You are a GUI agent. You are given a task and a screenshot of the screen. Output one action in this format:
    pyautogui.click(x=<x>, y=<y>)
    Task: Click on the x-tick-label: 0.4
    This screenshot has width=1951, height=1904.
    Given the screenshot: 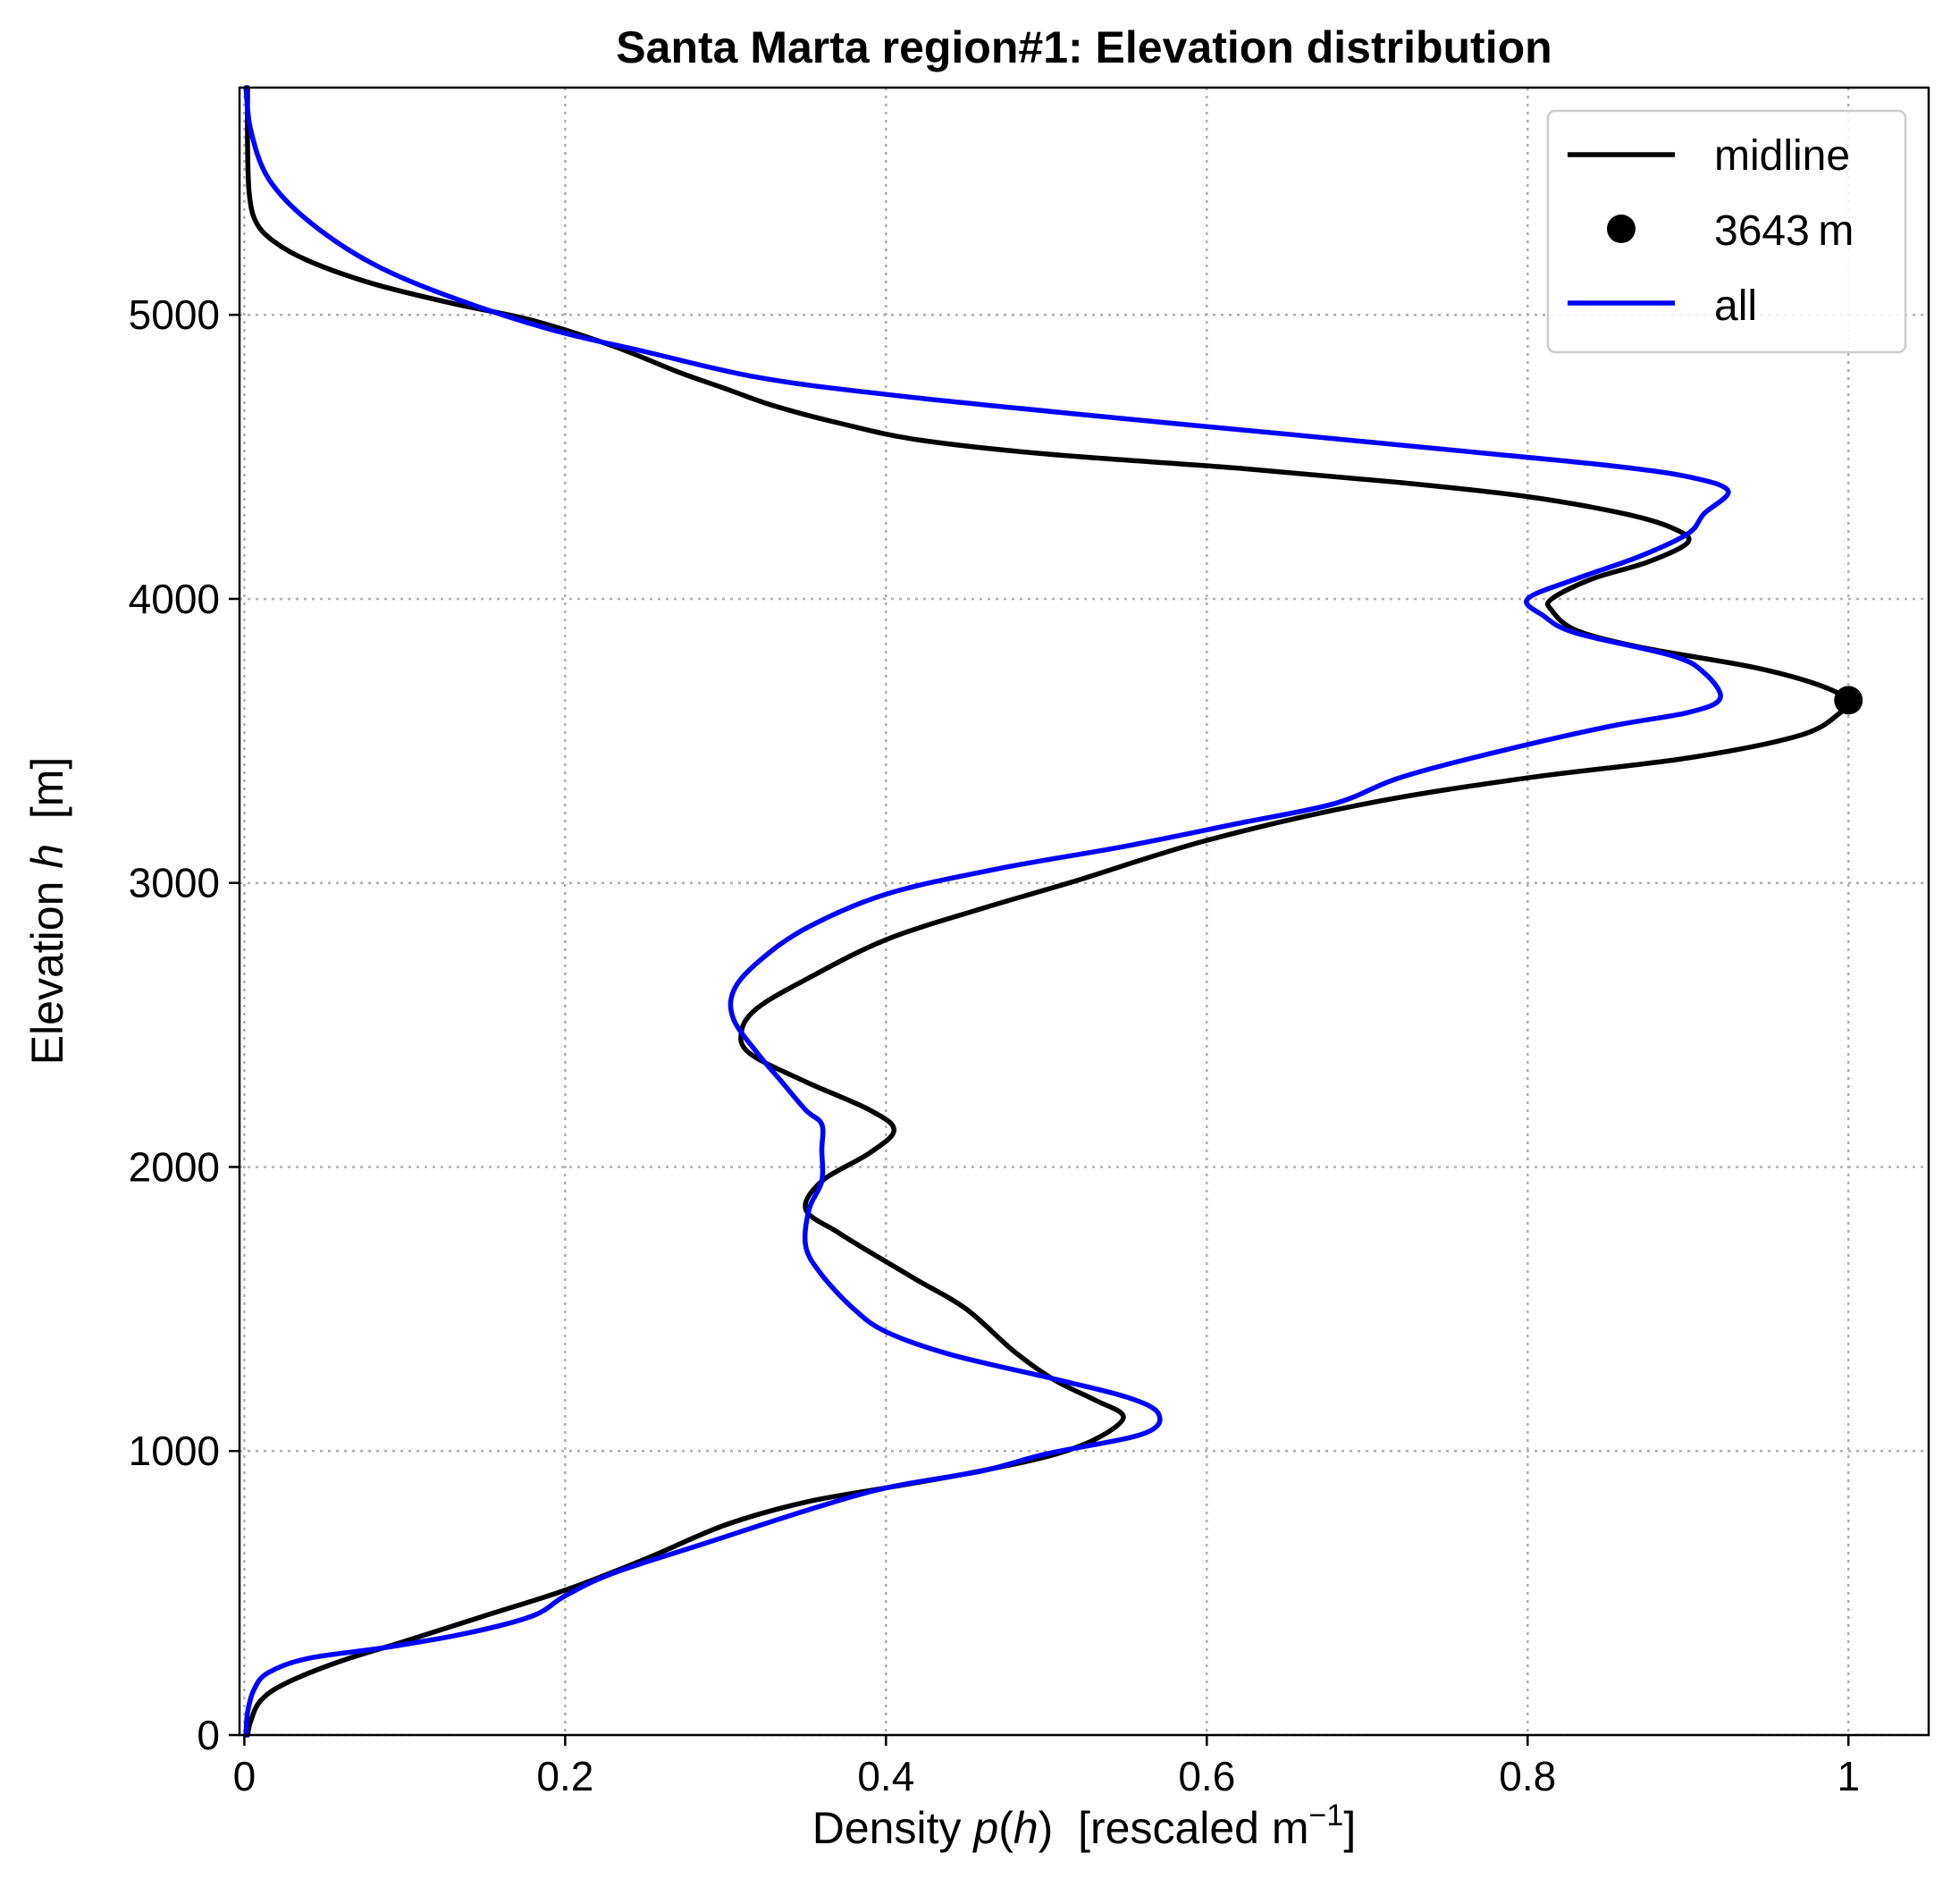 What is the action you would take?
    pyautogui.click(x=885, y=1776)
    